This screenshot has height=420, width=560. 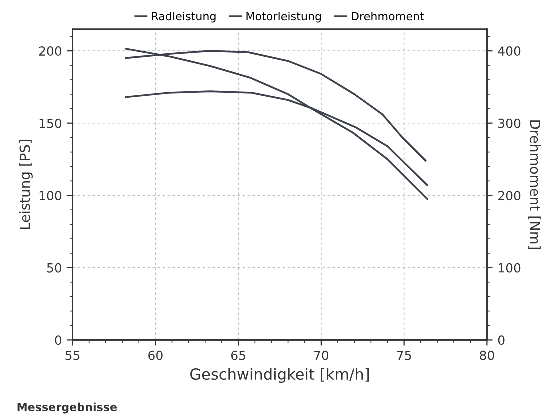 What do you see at coordinates (509, 268) in the screenshot?
I see `y2-tick-label: 100` at bounding box center [509, 268].